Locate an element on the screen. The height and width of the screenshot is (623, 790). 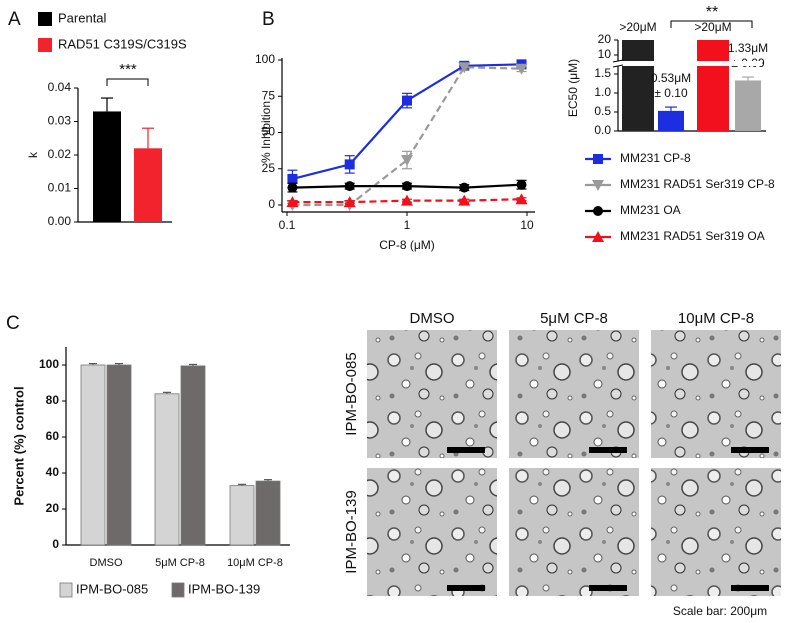
x-tick-label: 5μM CP-8 is located at coordinates (180, 563).